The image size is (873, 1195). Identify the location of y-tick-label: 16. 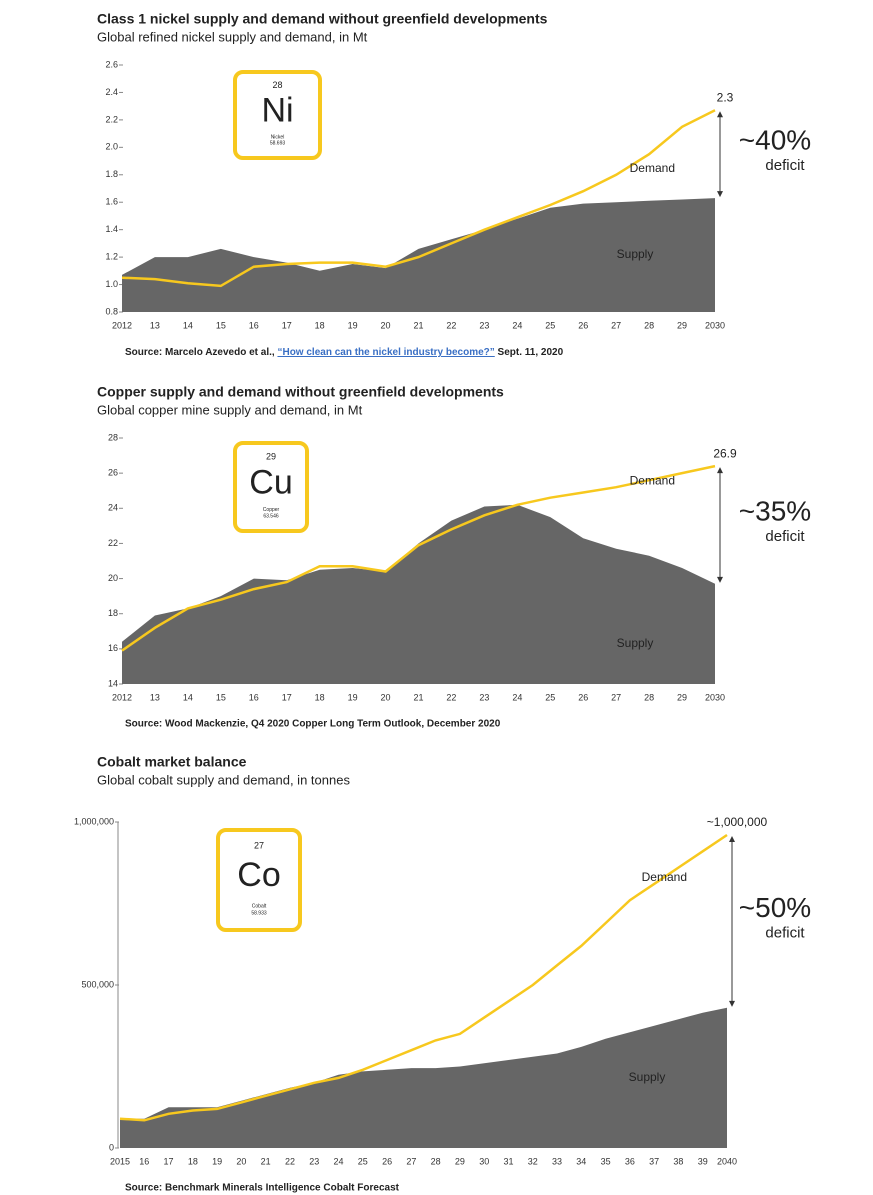
(113, 648).